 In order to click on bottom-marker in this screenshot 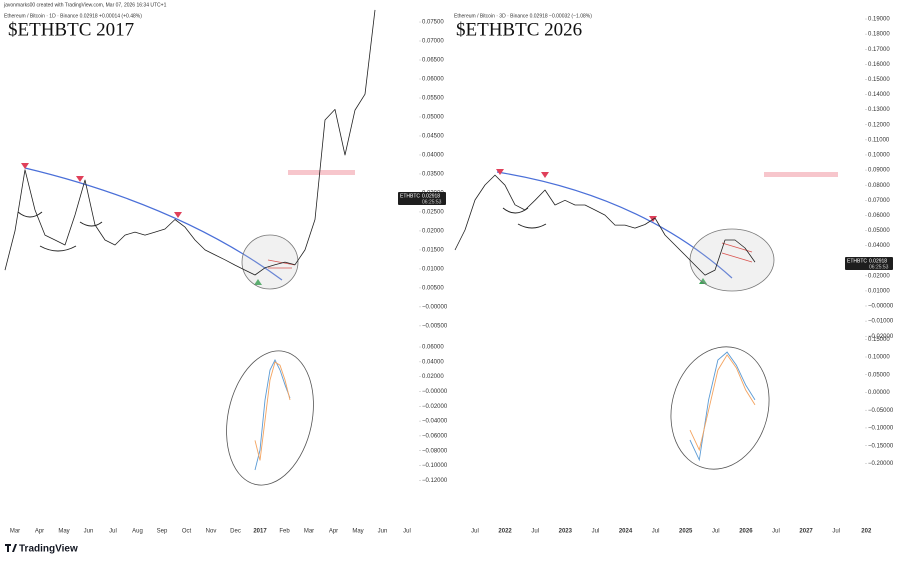, I will do `click(258, 282)`.